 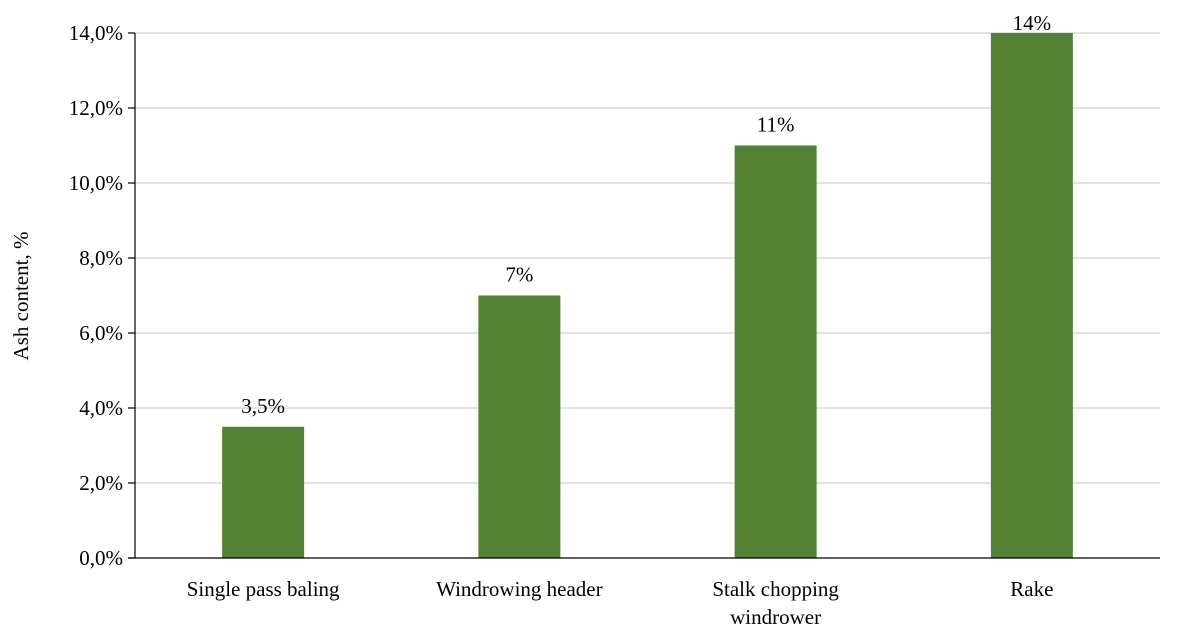 What do you see at coordinates (776, 125) in the screenshot?
I see `data-label: 11%` at bounding box center [776, 125].